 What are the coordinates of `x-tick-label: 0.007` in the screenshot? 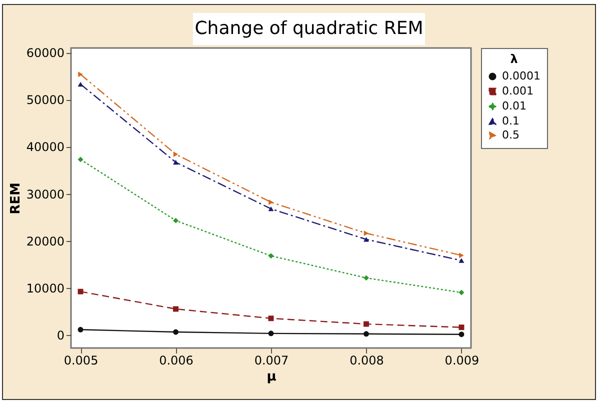 It's located at (271, 361).